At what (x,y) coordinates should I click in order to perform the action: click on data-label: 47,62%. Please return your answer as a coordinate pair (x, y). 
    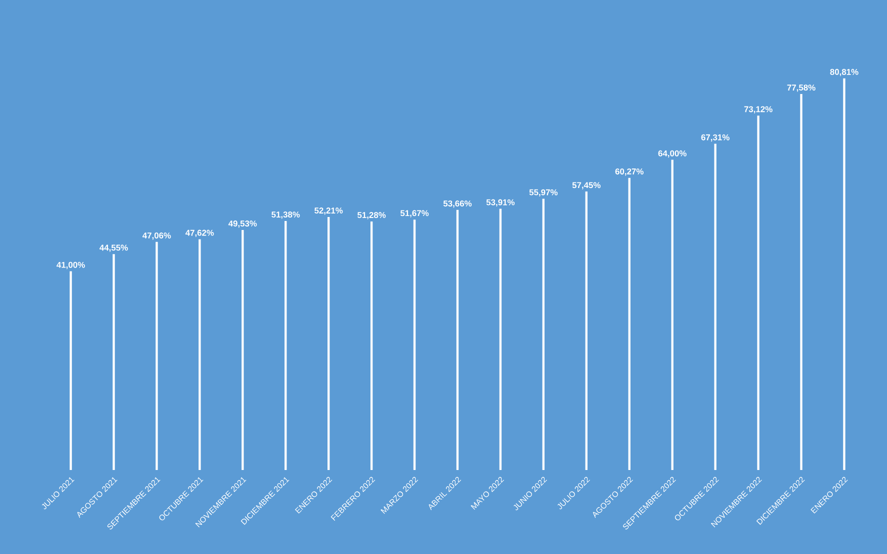
    Looking at the image, I should click on (199, 234).